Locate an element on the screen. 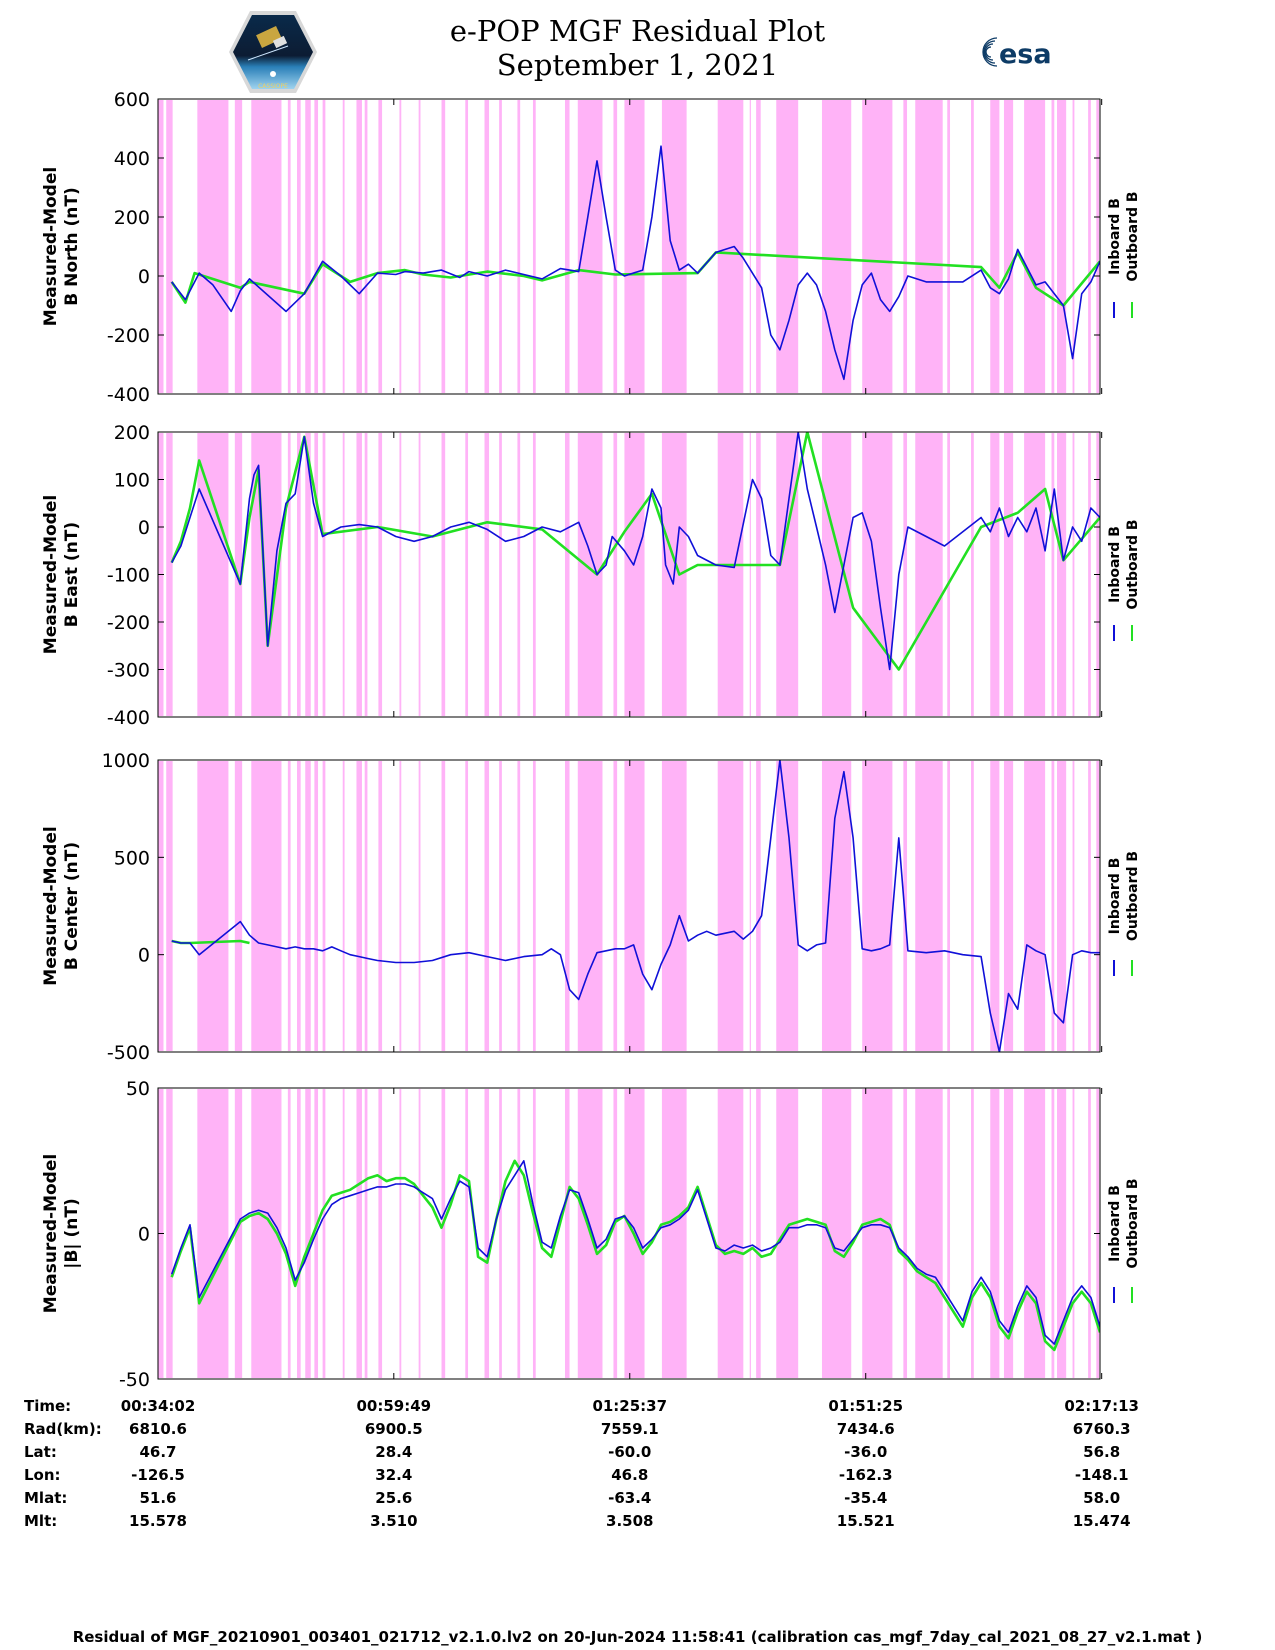  info-cell: -63.4 is located at coordinates (629, 1498).